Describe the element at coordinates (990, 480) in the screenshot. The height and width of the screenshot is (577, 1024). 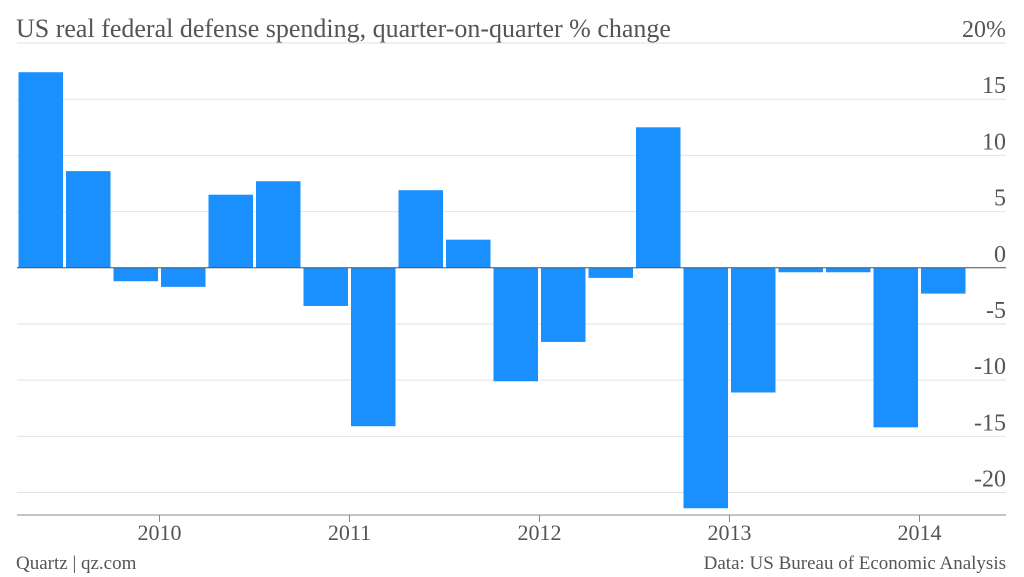
I see `y-tick-label: -20` at that location.